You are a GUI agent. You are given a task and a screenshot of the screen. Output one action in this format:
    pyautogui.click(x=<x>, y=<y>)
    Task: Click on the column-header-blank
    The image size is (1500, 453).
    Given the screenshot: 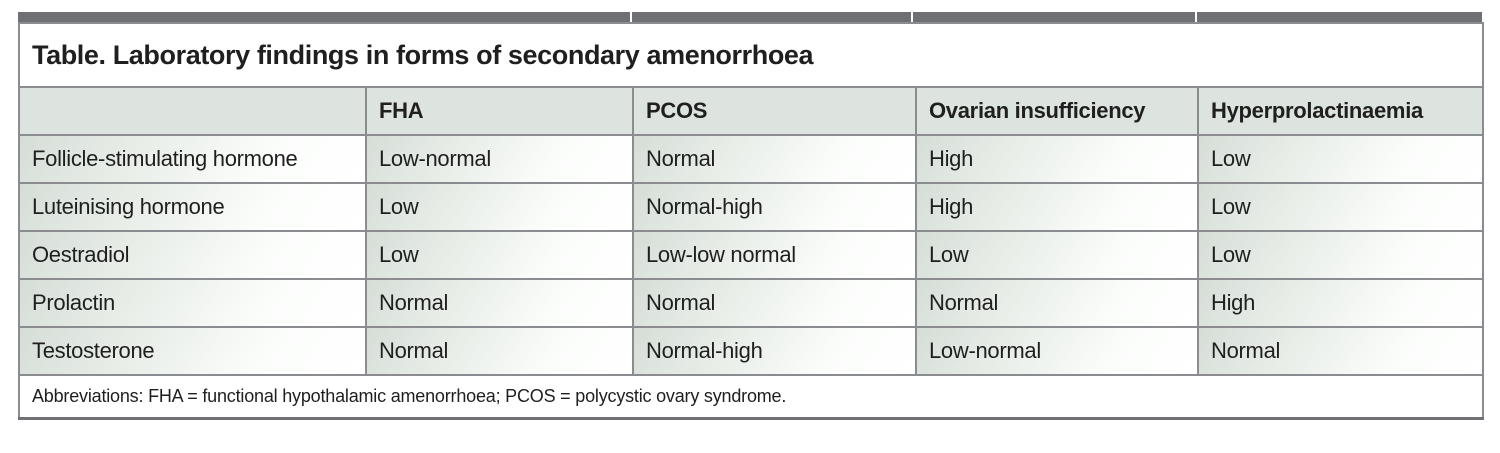 What is the action you would take?
    pyautogui.click(x=192, y=111)
    